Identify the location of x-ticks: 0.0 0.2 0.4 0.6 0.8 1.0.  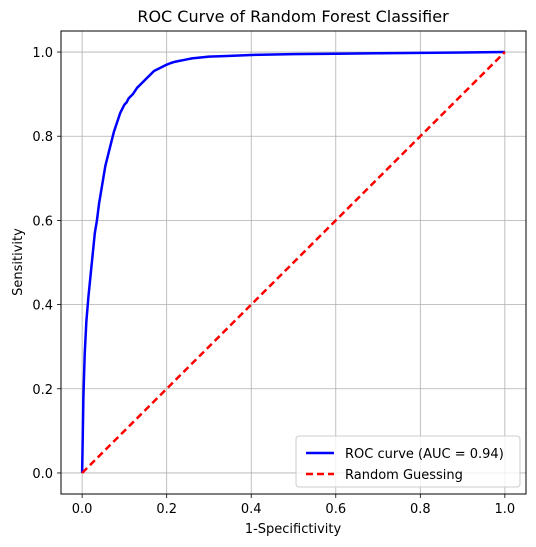
(293, 505).